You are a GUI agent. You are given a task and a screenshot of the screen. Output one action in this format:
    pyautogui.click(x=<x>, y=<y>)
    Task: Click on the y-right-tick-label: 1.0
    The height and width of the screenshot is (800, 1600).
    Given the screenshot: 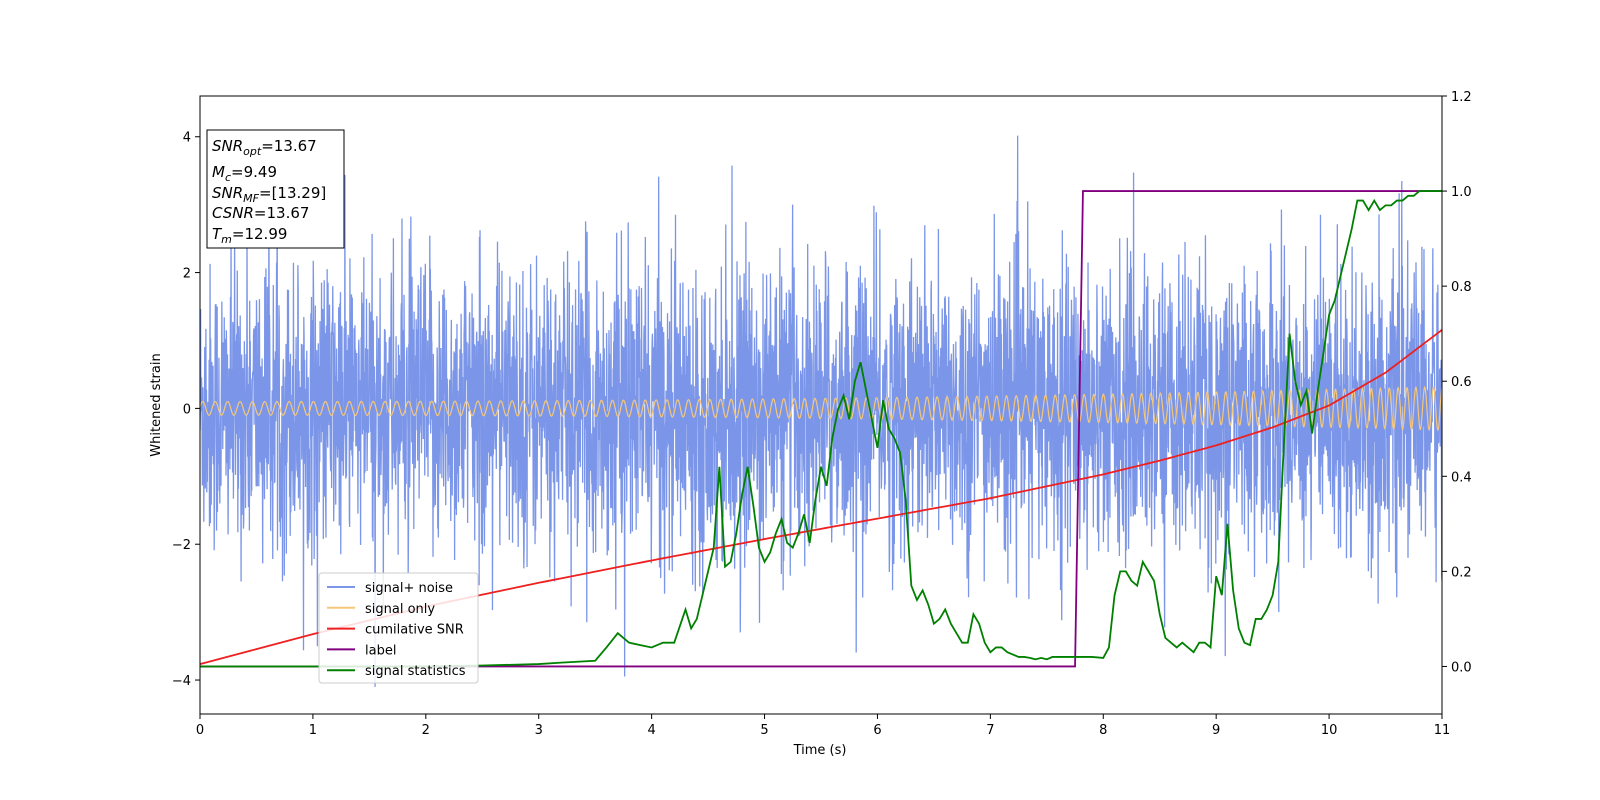 What is the action you would take?
    pyautogui.click(x=1461, y=192)
    